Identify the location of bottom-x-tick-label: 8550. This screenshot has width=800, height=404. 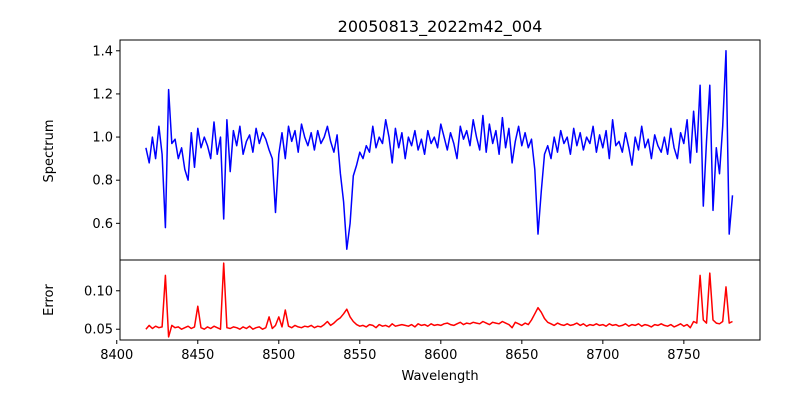
(359, 355).